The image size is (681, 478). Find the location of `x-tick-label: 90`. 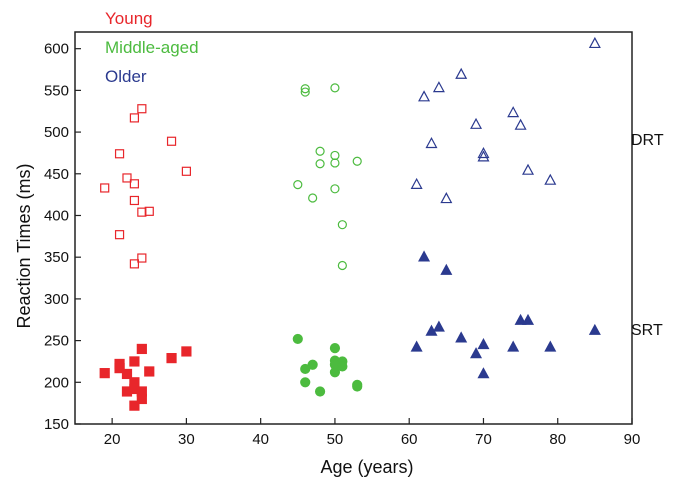

x-tick-label: 90 is located at coordinates (632, 439).